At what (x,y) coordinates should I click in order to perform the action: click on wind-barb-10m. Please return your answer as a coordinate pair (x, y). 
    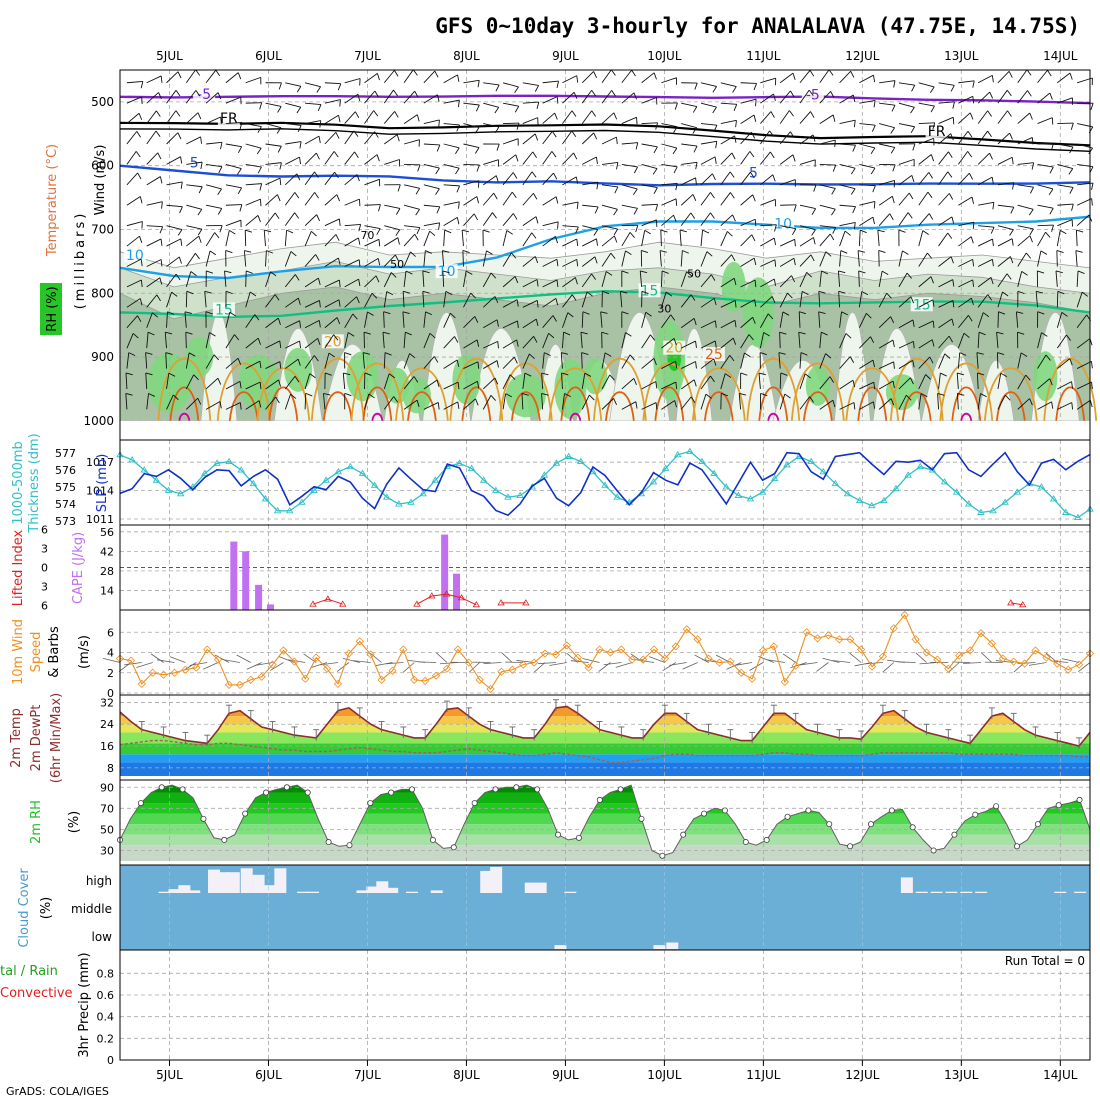
    Looking at the image, I should click on (822, 667).